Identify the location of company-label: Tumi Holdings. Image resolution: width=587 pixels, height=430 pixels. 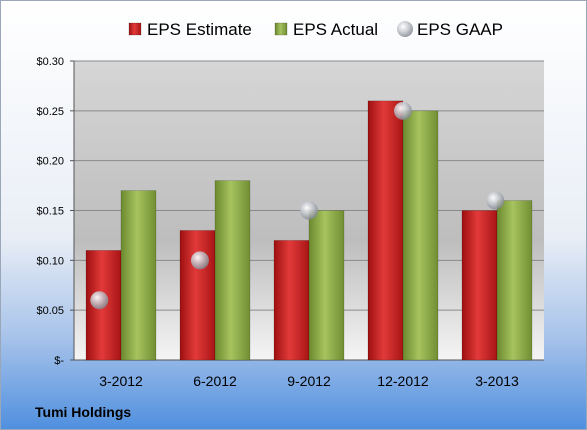
(83, 412).